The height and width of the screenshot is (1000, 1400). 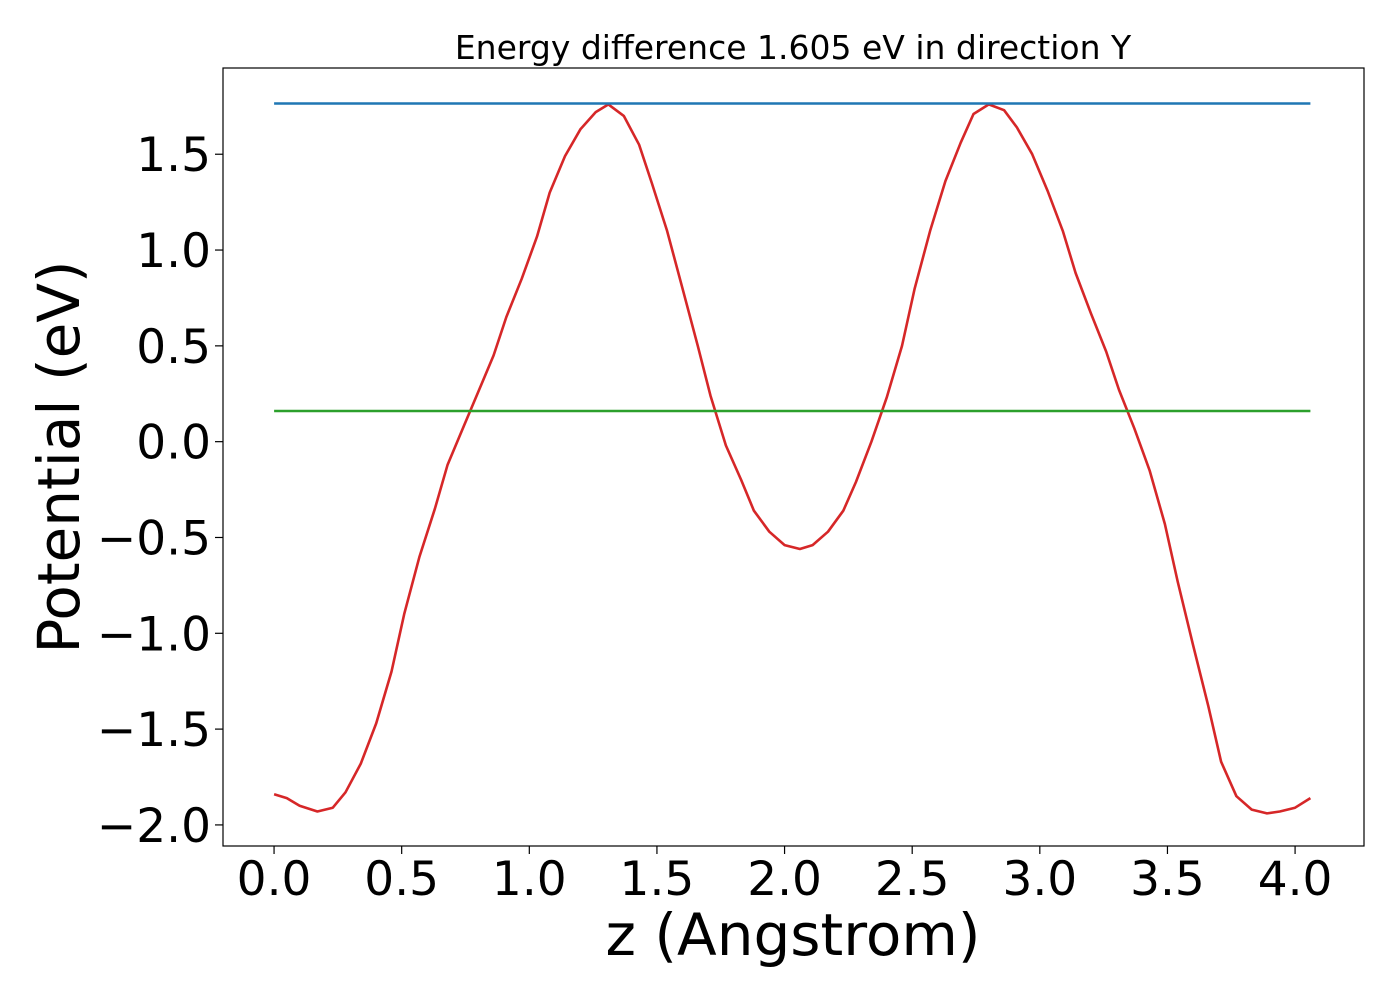 I want to click on x-tick-label: 0.0, so click(x=274, y=879).